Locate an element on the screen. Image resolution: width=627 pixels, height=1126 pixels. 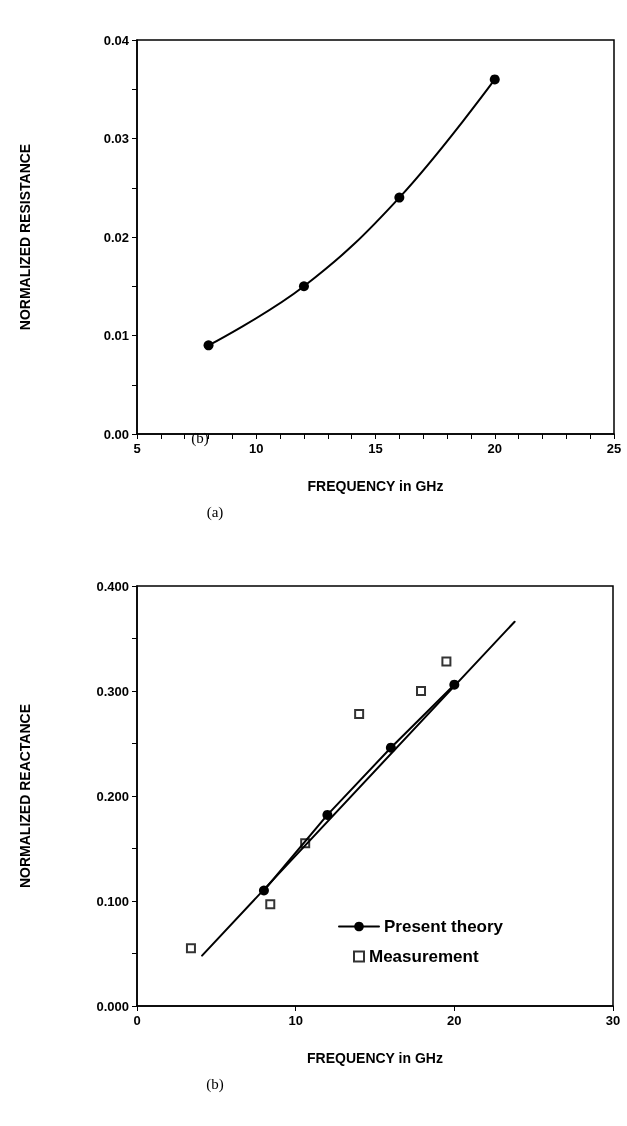
text: (a) is located at coordinates (215, 512).